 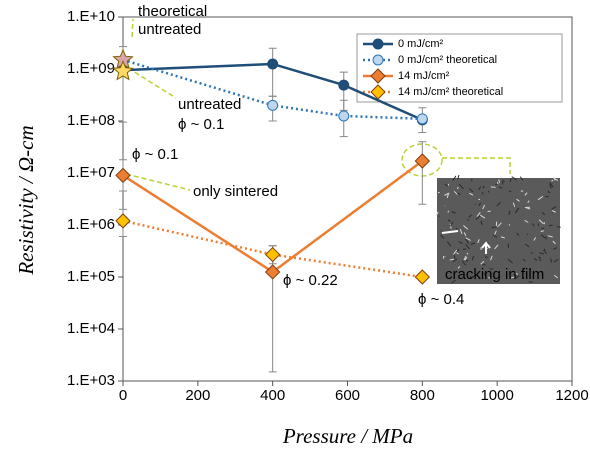 I want to click on legend-label: 0 mJ/cm² theoretical, so click(x=447, y=60).